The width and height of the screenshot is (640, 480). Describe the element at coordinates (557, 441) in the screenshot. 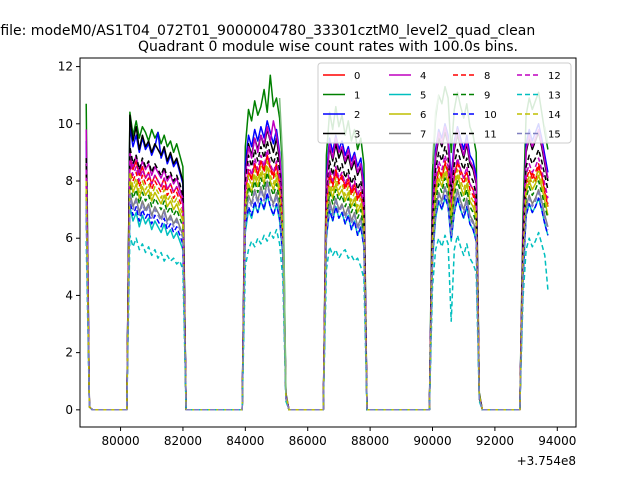

I see `x-tick-label: 94000` at that location.